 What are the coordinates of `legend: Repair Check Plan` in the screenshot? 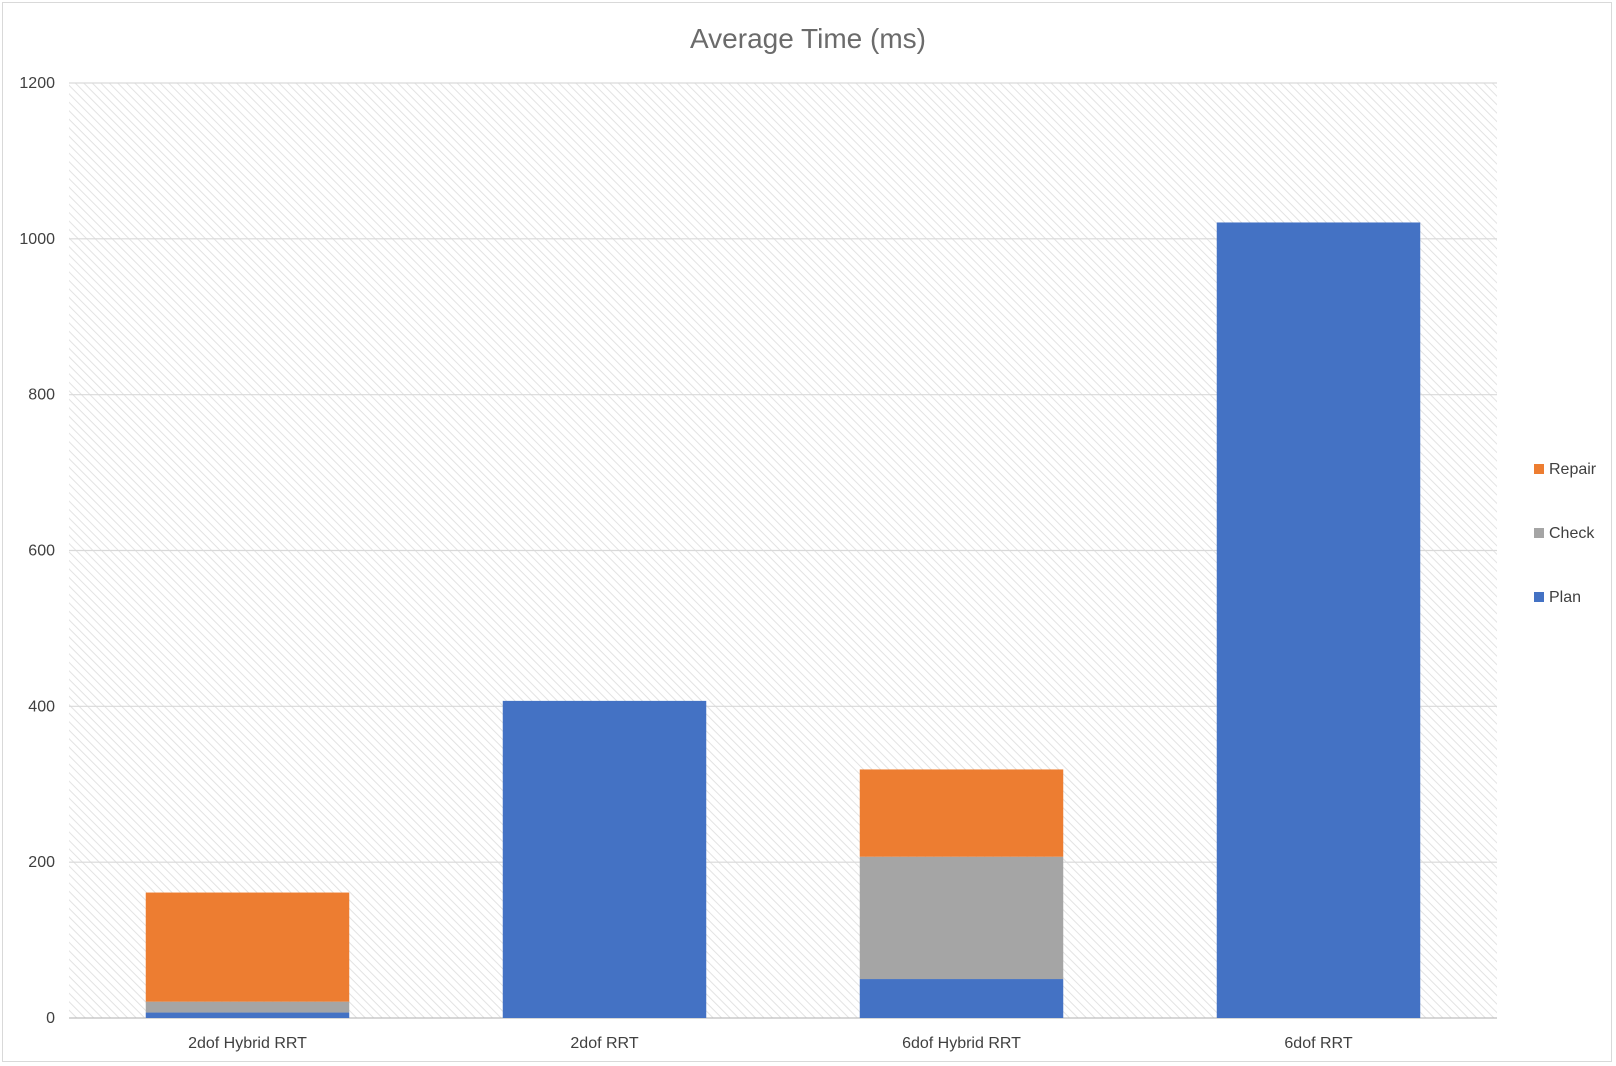 It's located at (1565, 533).